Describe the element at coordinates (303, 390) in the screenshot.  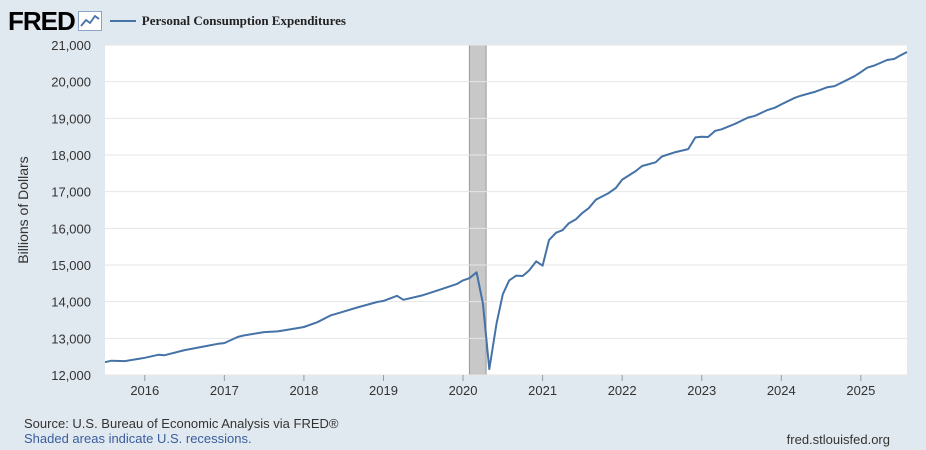
I see `x-tick-label: 2018` at that location.